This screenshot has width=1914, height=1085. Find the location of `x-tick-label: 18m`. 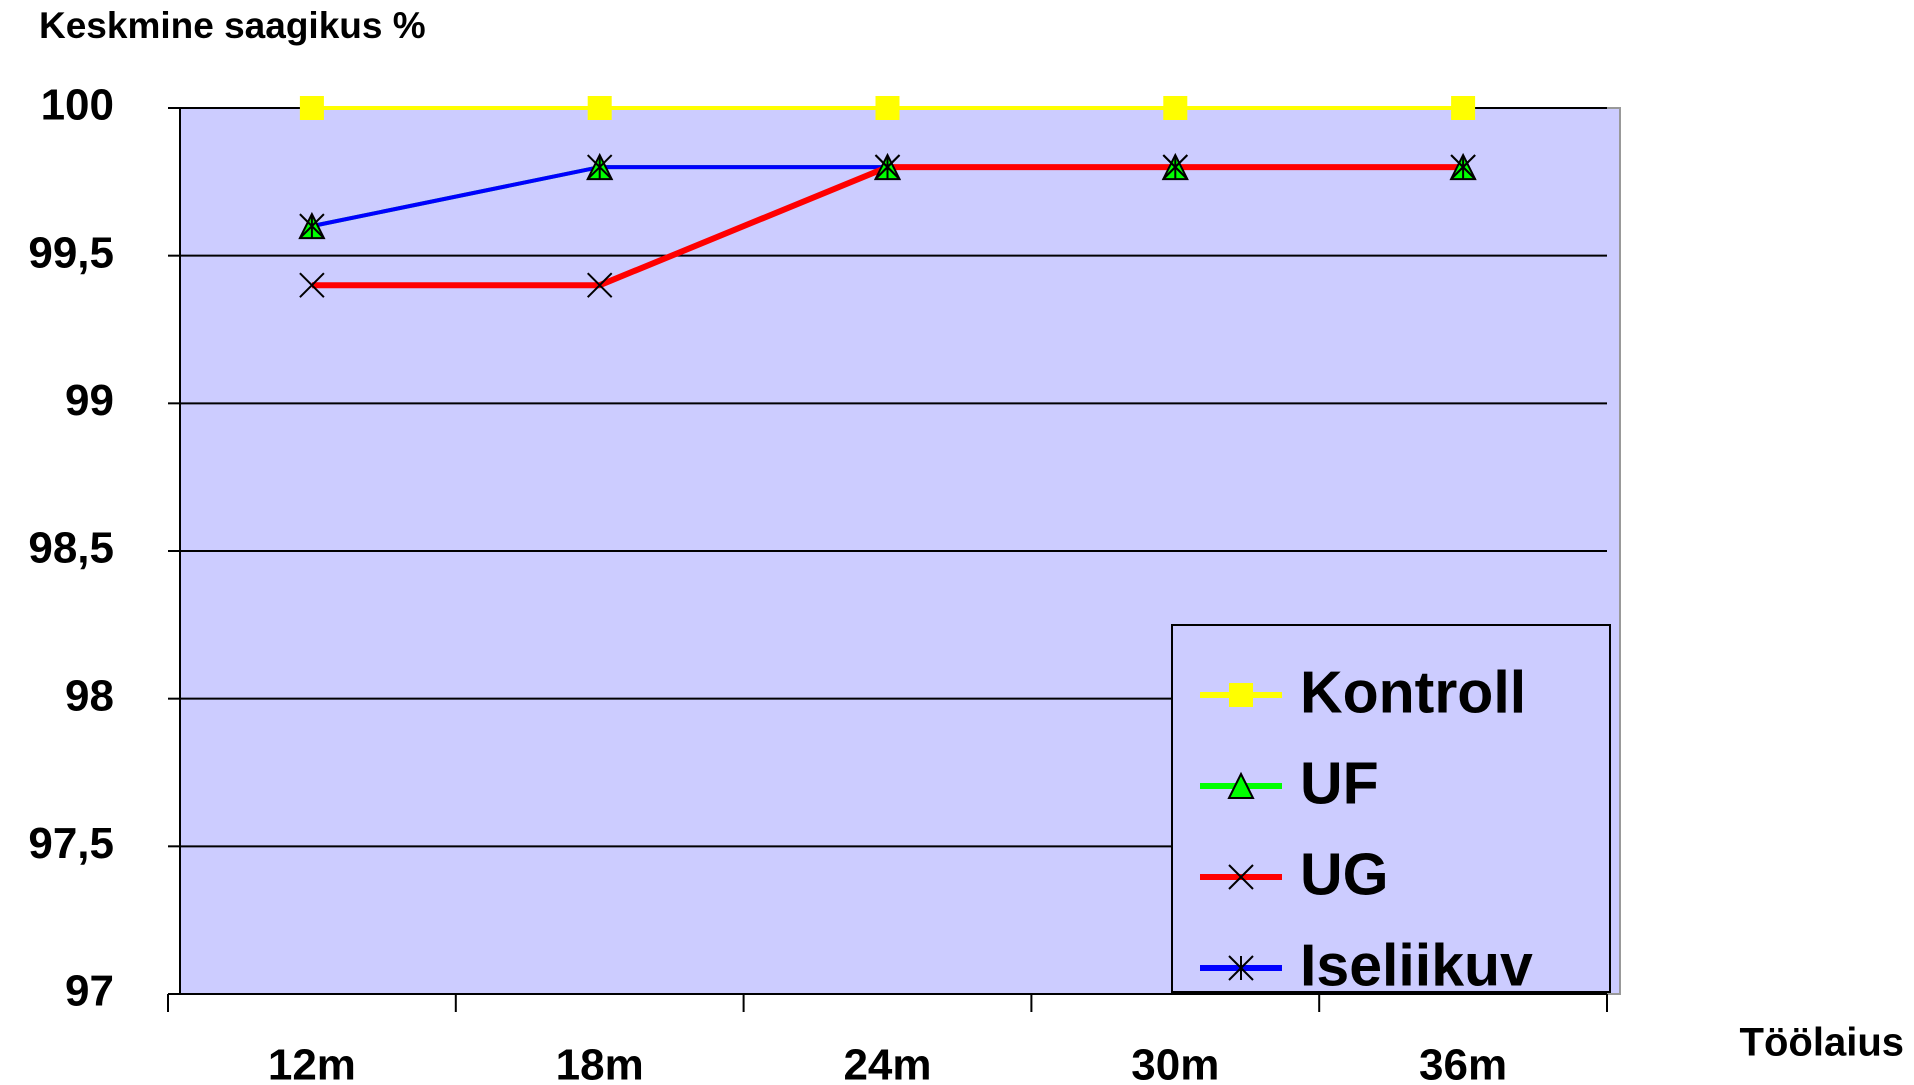

x-tick-label: 18m is located at coordinates (600, 1063).